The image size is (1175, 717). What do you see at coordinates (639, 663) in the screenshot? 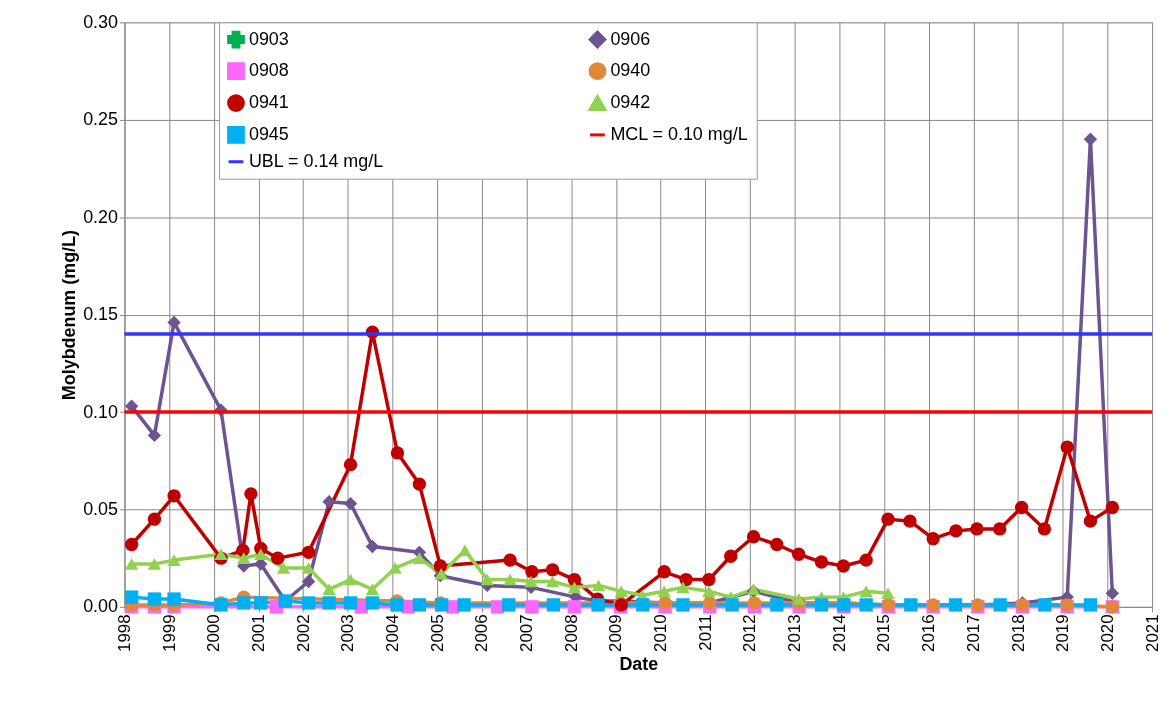
I see `x-axis-title: Date` at bounding box center [639, 663].